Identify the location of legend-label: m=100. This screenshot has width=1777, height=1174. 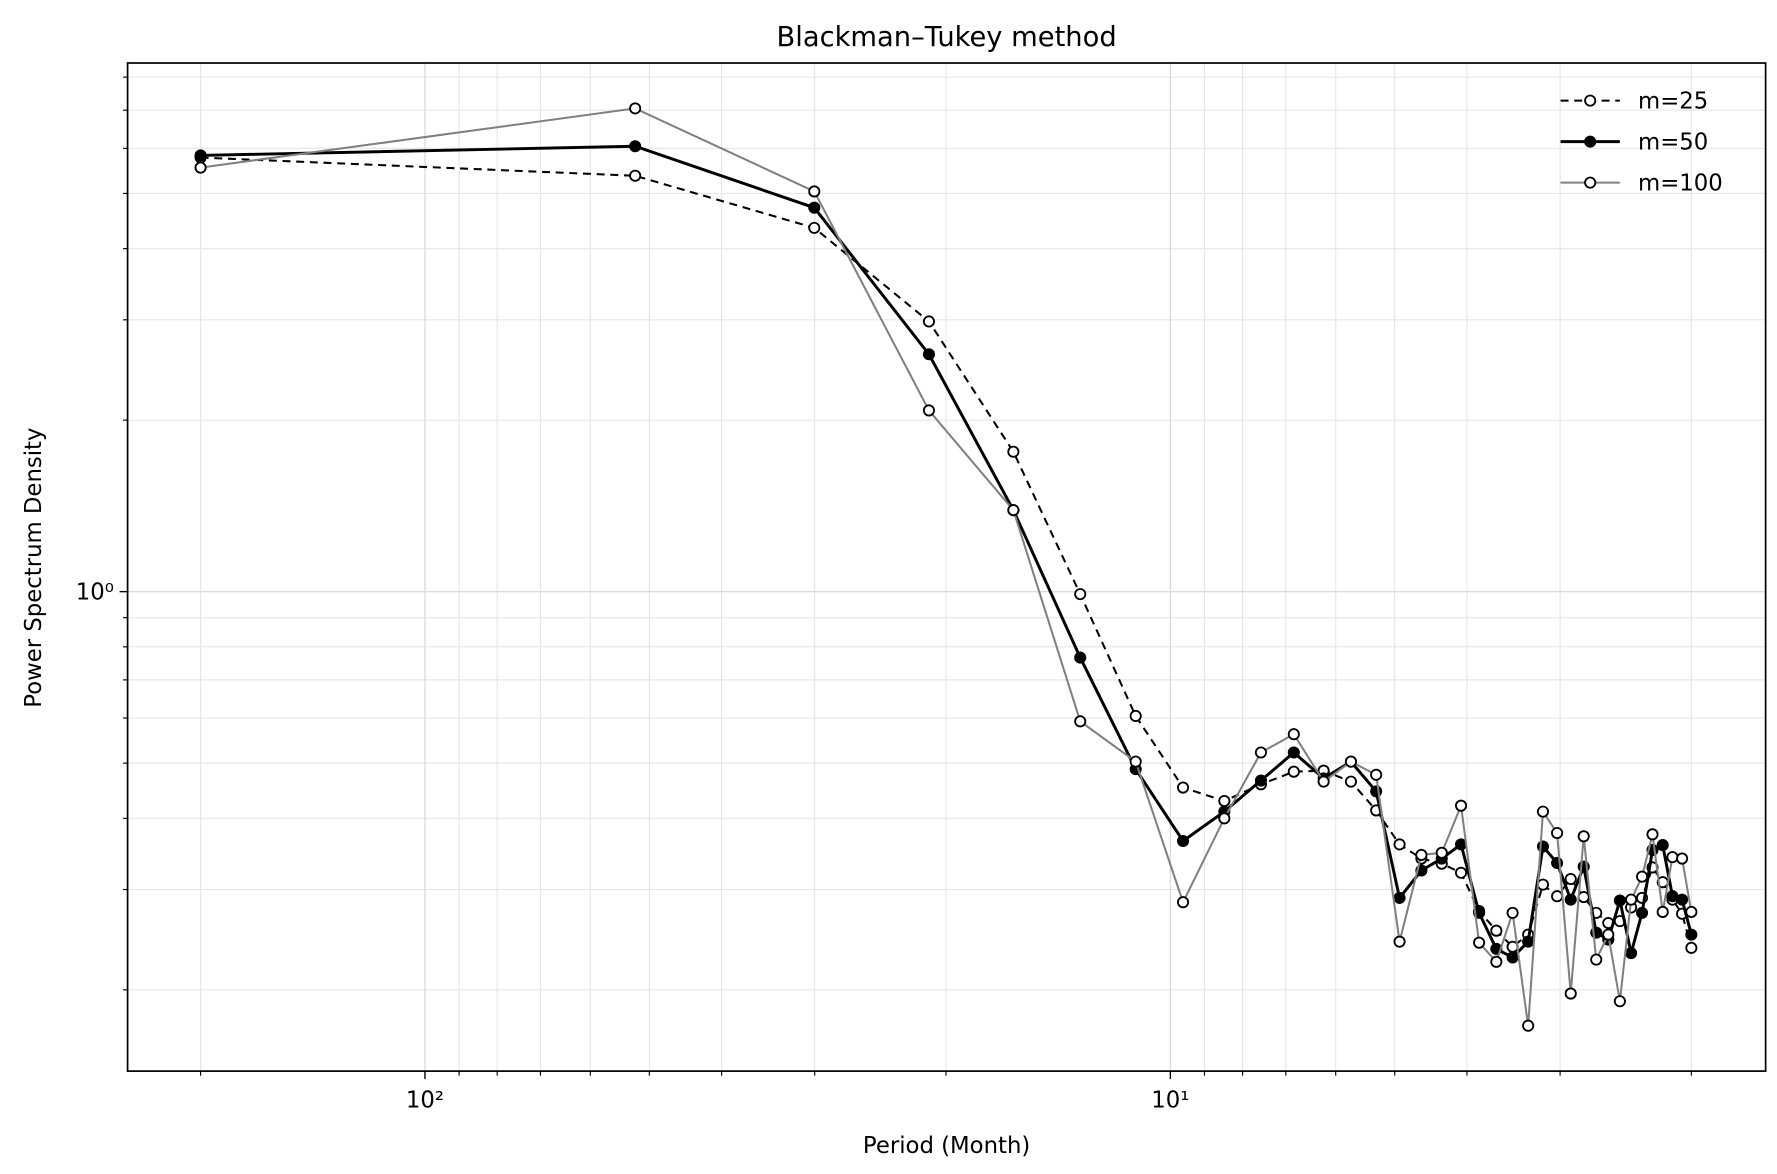
(1680, 184).